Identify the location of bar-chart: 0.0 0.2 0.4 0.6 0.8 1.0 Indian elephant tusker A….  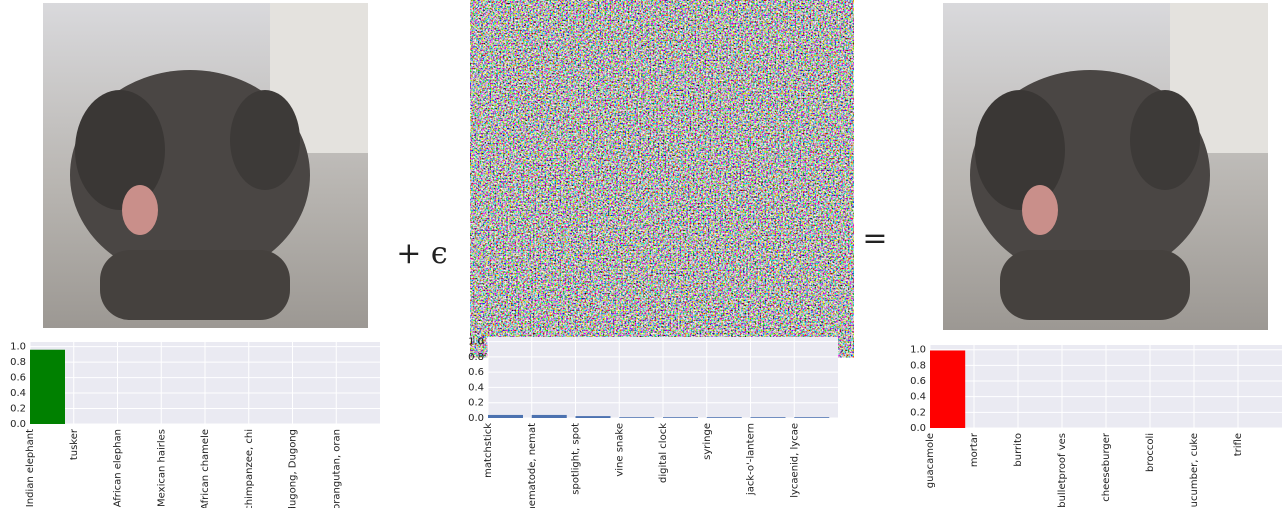
(195, 425).